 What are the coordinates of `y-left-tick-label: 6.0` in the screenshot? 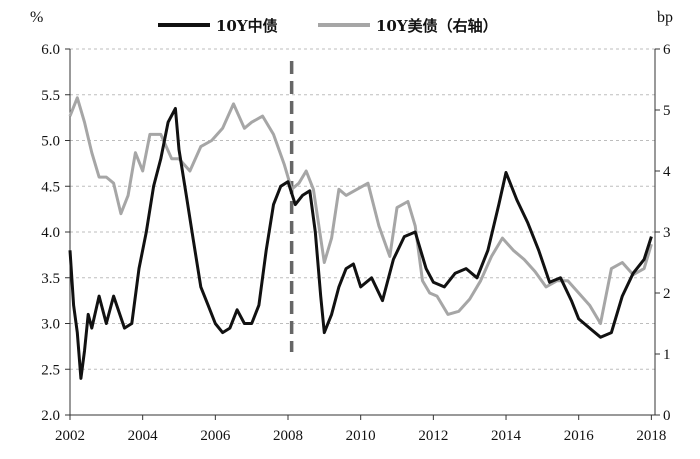 It's located at (50, 50).